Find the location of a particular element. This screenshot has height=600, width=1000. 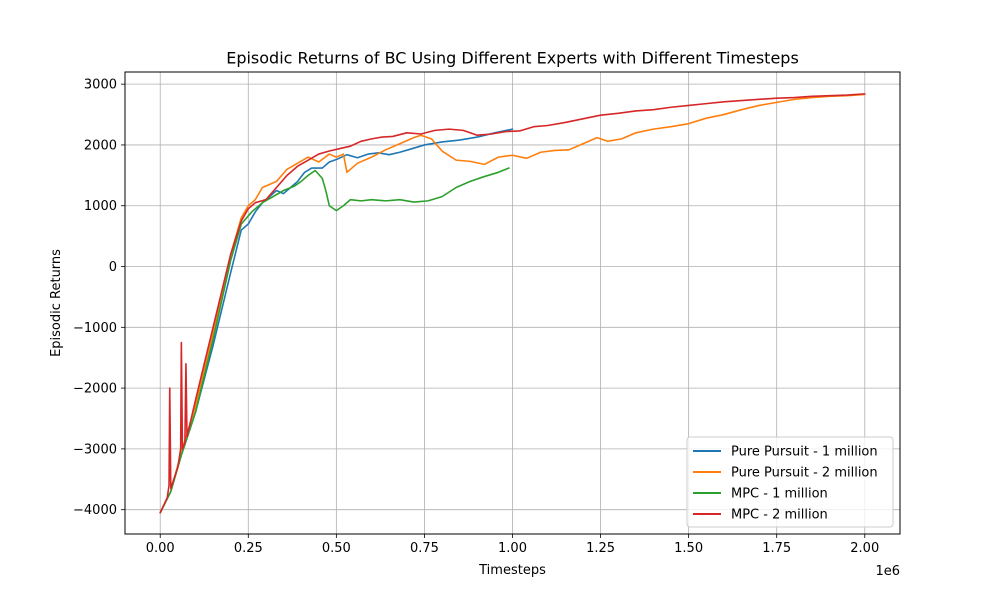

y-tick-label: 2000 is located at coordinates (100, 145).